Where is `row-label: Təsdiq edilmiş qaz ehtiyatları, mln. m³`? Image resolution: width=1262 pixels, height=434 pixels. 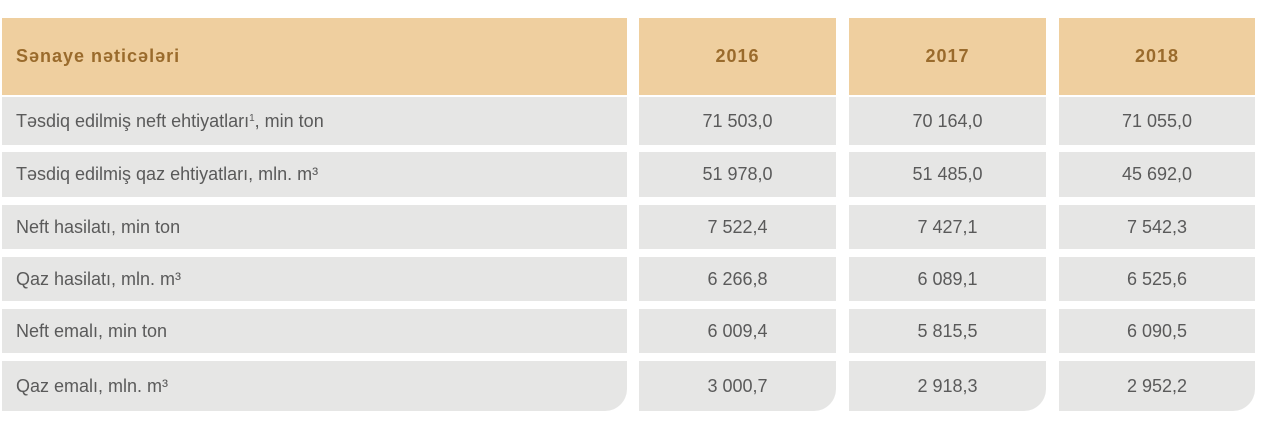
row-label: Təsdiq edilmiş qaz ehtiyatları, mln. m³ is located at coordinates (314, 174).